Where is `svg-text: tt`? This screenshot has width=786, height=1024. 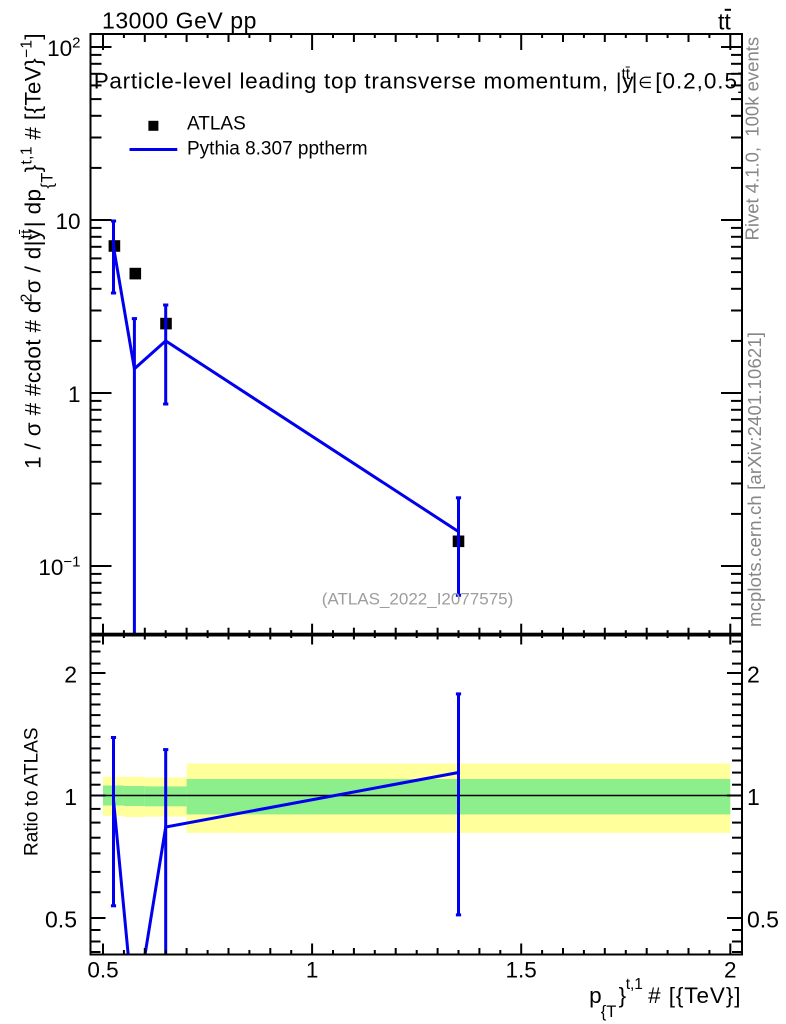
svg-text: tt is located at coordinates (724, 21).